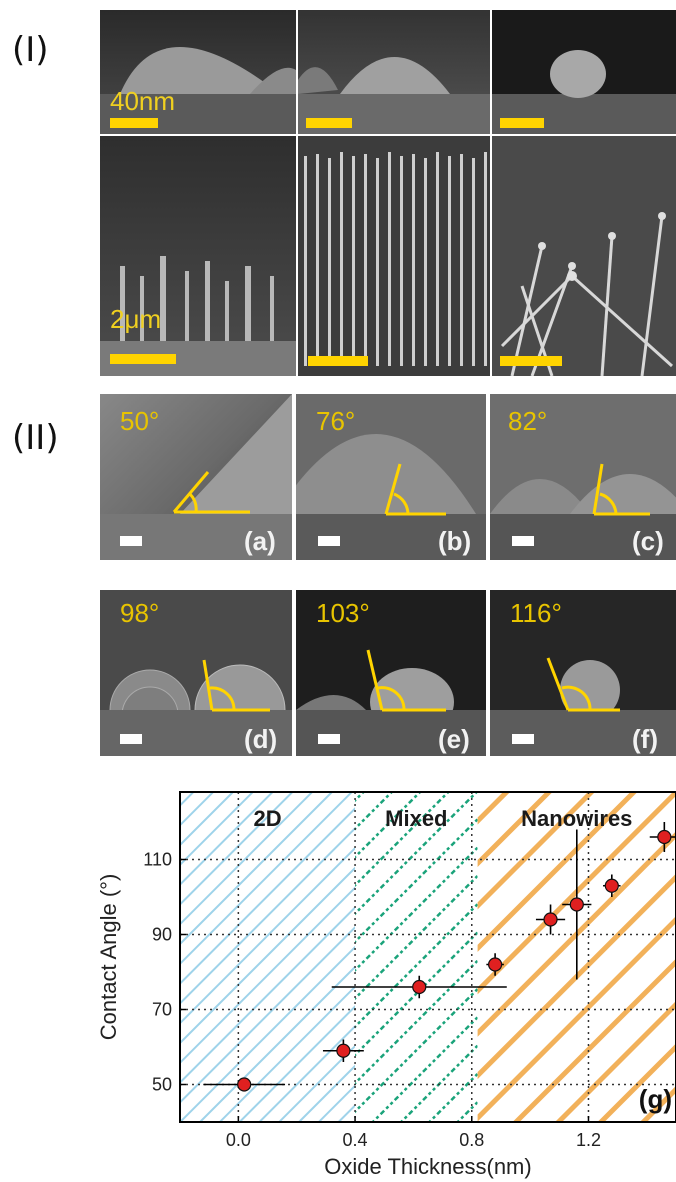 Image resolution: width=676 pixels, height=1182 pixels. I want to click on angle-panel-c: 82° (c), so click(583, 477).